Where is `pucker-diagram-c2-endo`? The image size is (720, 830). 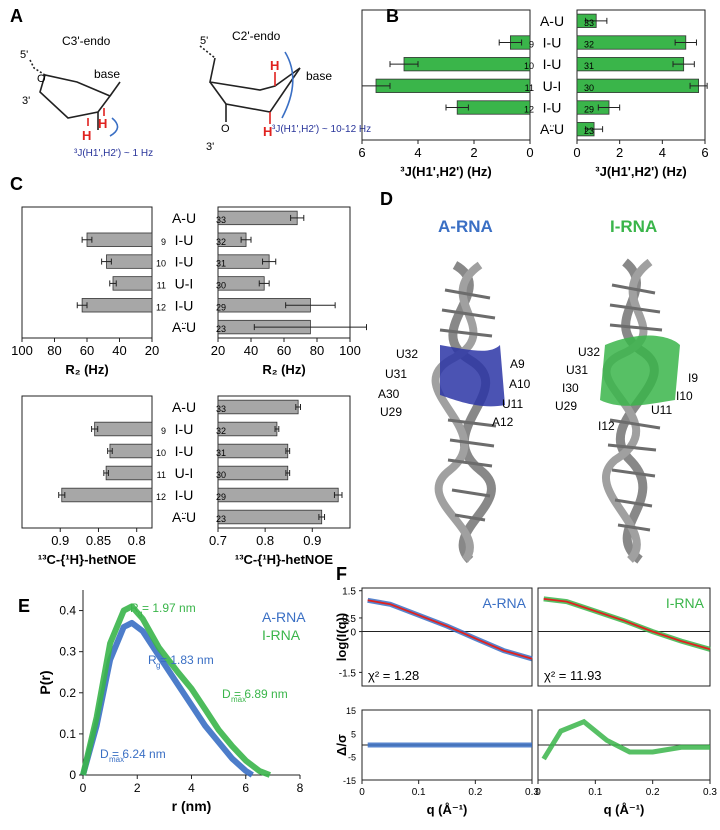 pucker-diagram-c2-endo is located at coordinates (250, 84).